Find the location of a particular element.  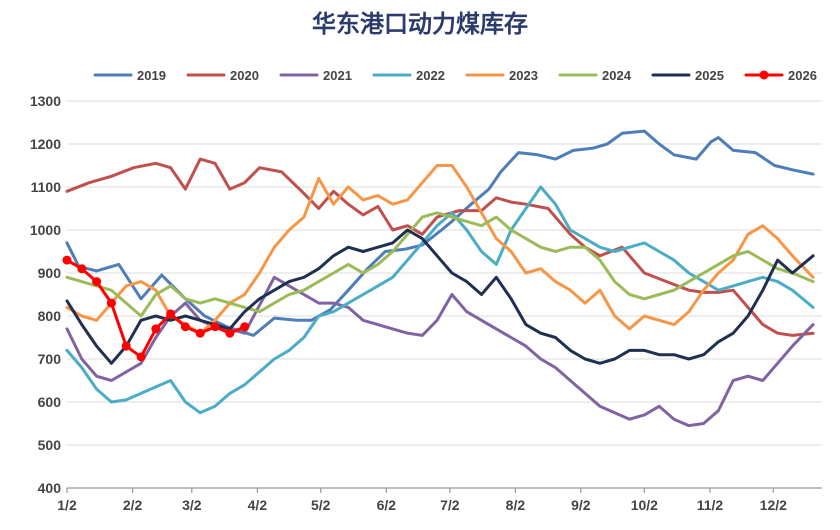

legend-label: 2022 is located at coordinates (430, 75).